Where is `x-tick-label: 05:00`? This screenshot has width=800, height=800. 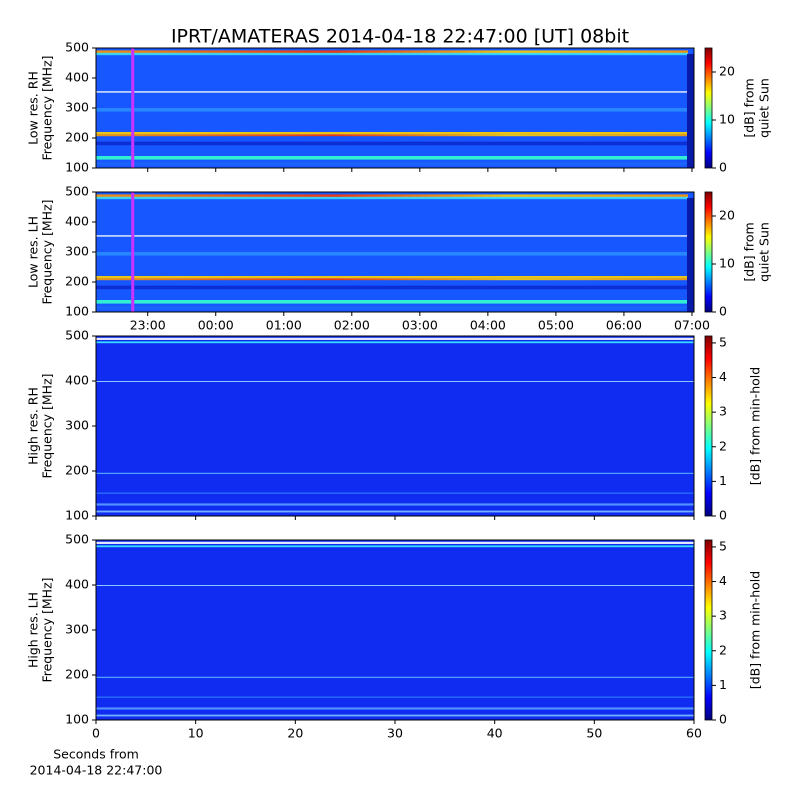 x-tick-label: 05:00 is located at coordinates (556, 325).